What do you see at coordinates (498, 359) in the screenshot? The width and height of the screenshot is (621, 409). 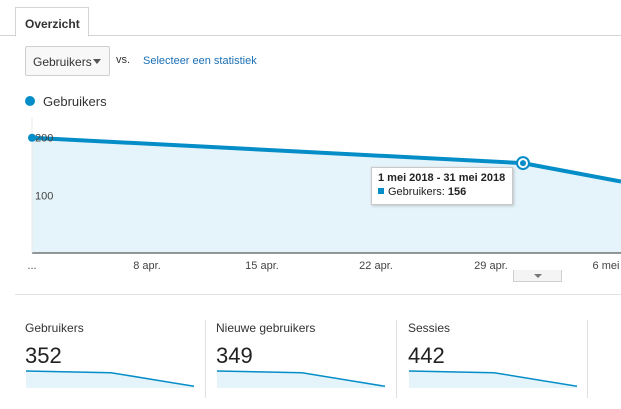 I see `metric-card-sessies: Sessies 442` at bounding box center [498, 359].